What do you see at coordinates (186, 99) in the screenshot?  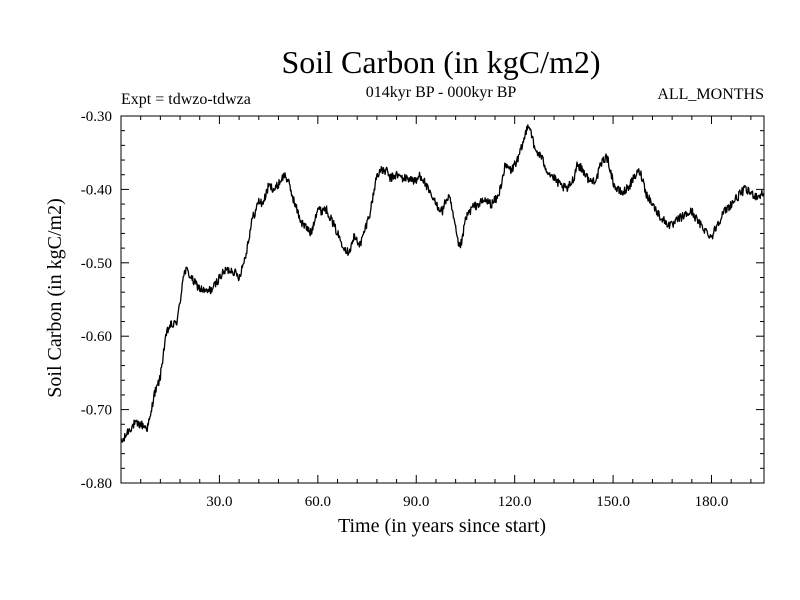 I see `experiment-label: Expt = tdwzo-tdwza` at bounding box center [186, 99].